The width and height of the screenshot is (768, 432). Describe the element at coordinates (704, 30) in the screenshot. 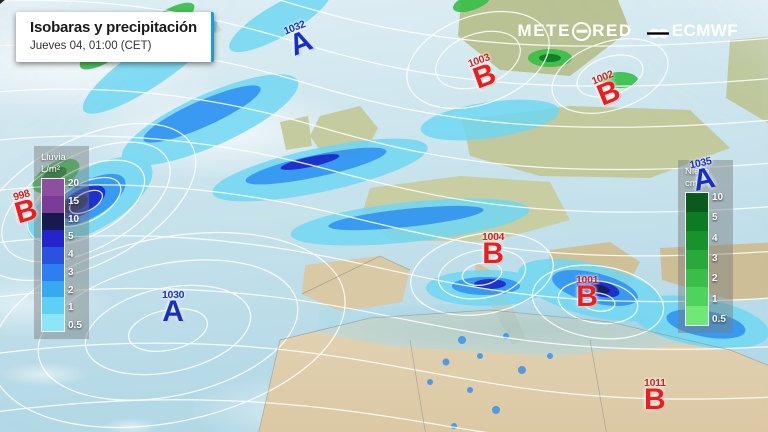

I see `ecmwf-wordmark: ECMWF` at that location.